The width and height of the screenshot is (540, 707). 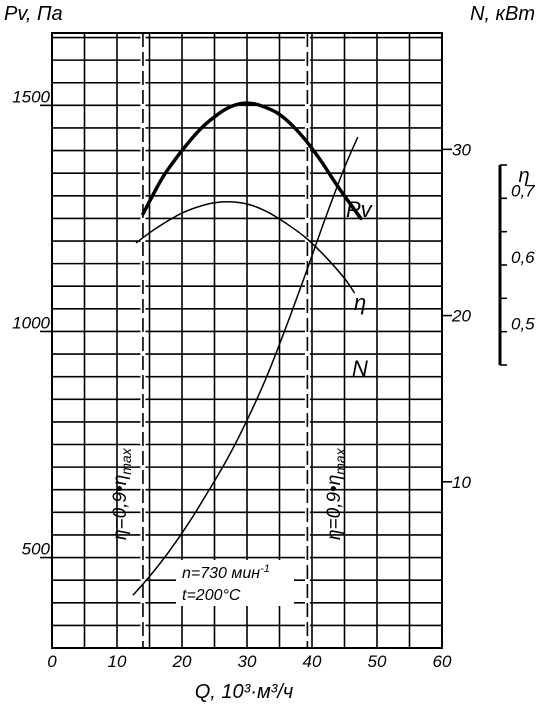 What do you see at coordinates (211, 595) in the screenshot?
I see `temperature-annotation: t=200°C` at bounding box center [211, 595].